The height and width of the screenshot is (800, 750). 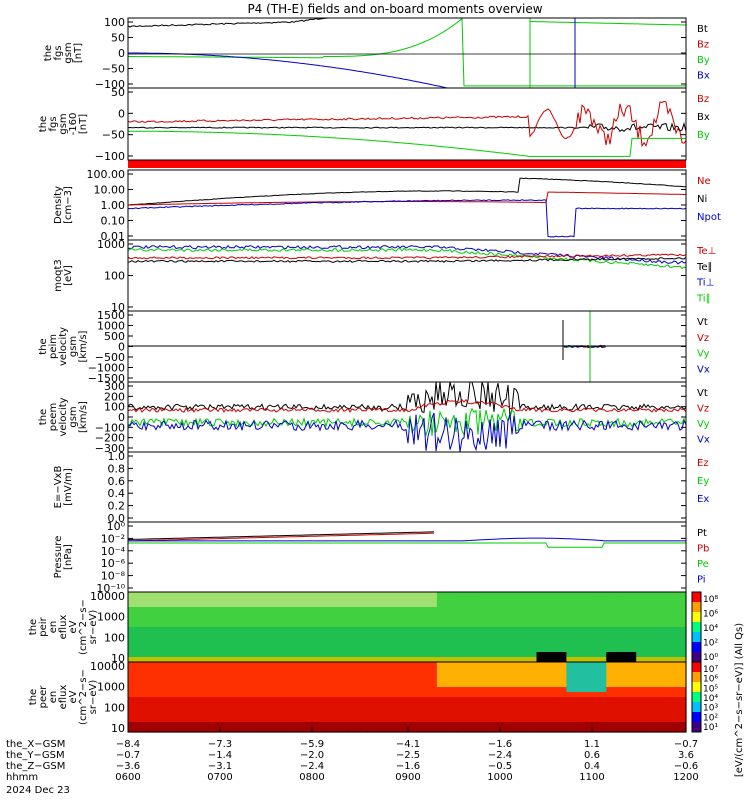 I want to click on colorbar-tick-label: 10⁷, so click(x=710, y=670).